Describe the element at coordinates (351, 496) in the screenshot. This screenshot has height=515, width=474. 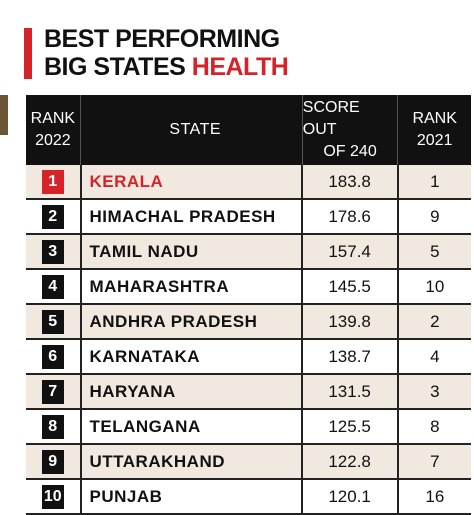
I see `score-cell: 120.1` at that location.